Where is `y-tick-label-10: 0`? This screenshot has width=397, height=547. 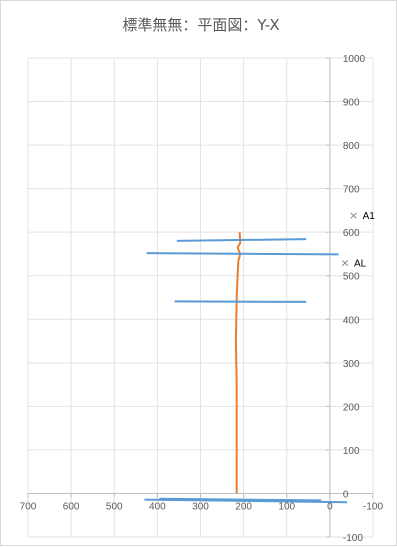 y-tick-label-10: 0 is located at coordinates (346, 494).